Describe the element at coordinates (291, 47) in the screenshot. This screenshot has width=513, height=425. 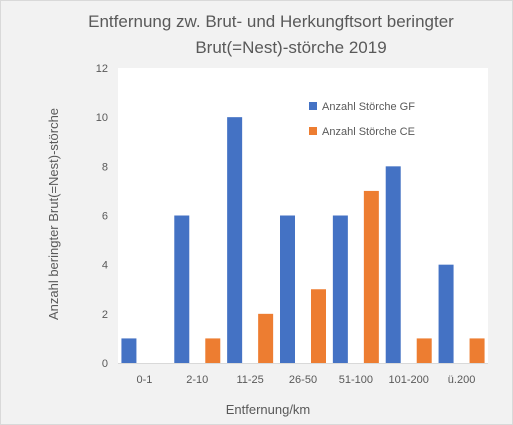
I see `chart-title-line-2: Brut(=Nest)-störche 2019` at that location.